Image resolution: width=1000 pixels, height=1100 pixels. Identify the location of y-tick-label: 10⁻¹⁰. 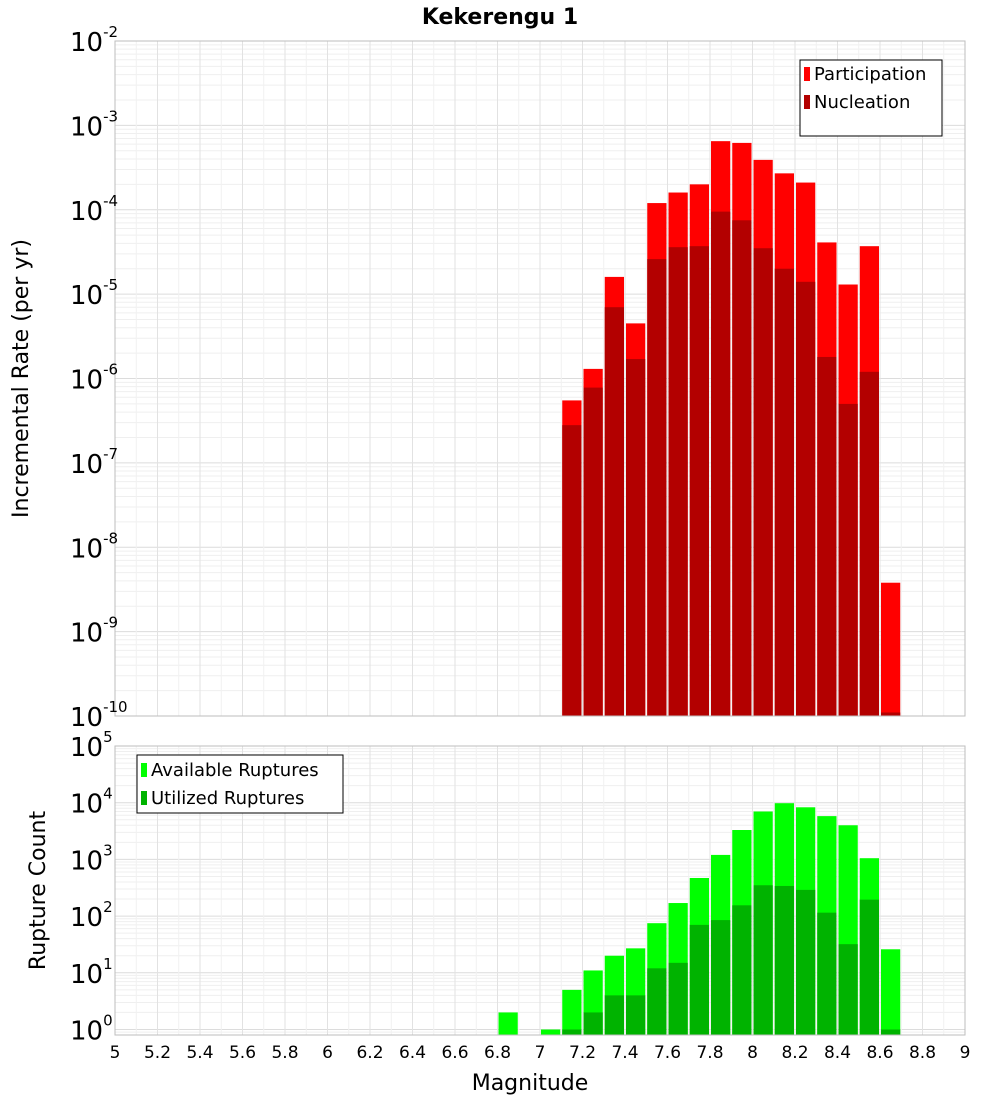
(99, 715).